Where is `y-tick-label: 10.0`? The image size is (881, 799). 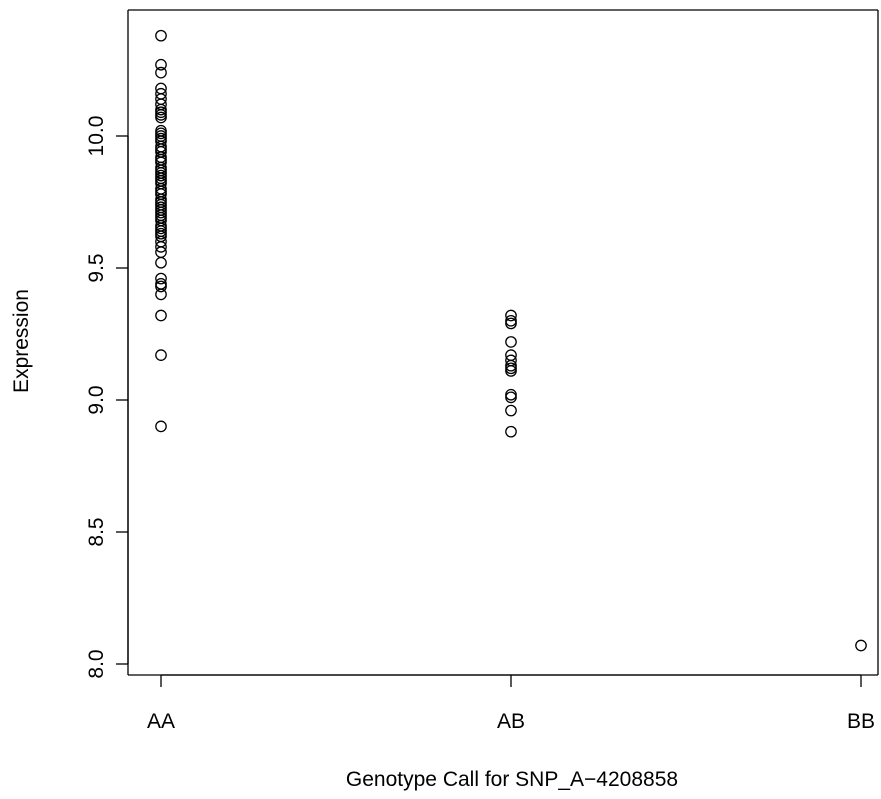 y-tick-label: 10.0 is located at coordinates (96, 136).